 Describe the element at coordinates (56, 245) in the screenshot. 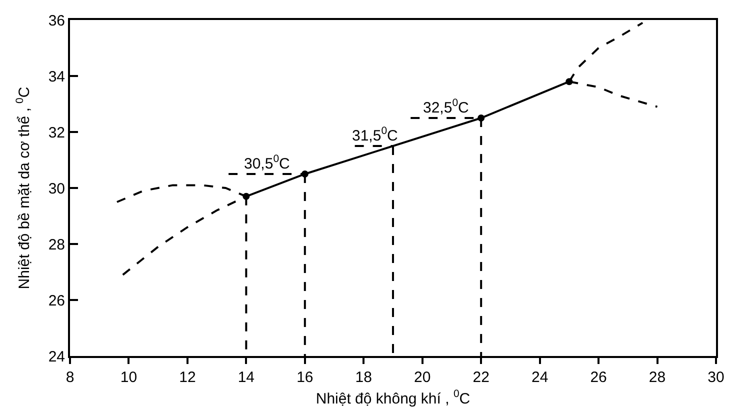

I see `y-tick-label: 28` at that location.